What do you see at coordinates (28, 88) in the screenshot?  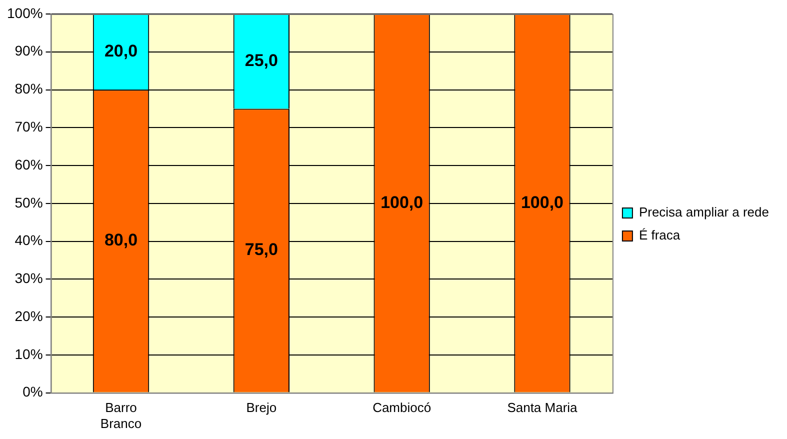 I see `y-tick-label: 80%` at bounding box center [28, 88].